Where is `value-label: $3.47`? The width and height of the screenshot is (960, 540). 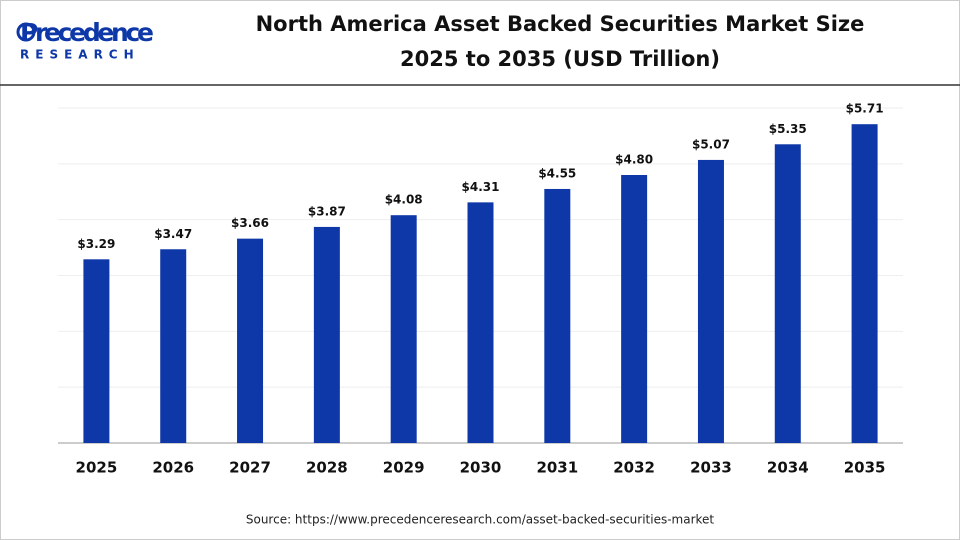
value-label: $3.47 is located at coordinates (173, 234).